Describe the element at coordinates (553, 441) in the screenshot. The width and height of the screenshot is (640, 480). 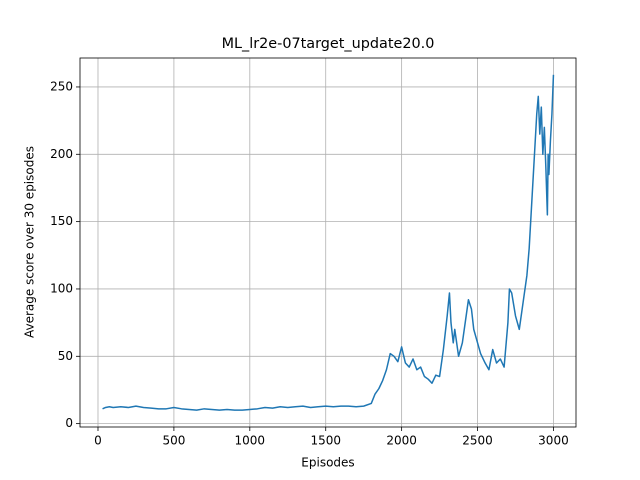
I see `x-tick-label: 3000` at that location.